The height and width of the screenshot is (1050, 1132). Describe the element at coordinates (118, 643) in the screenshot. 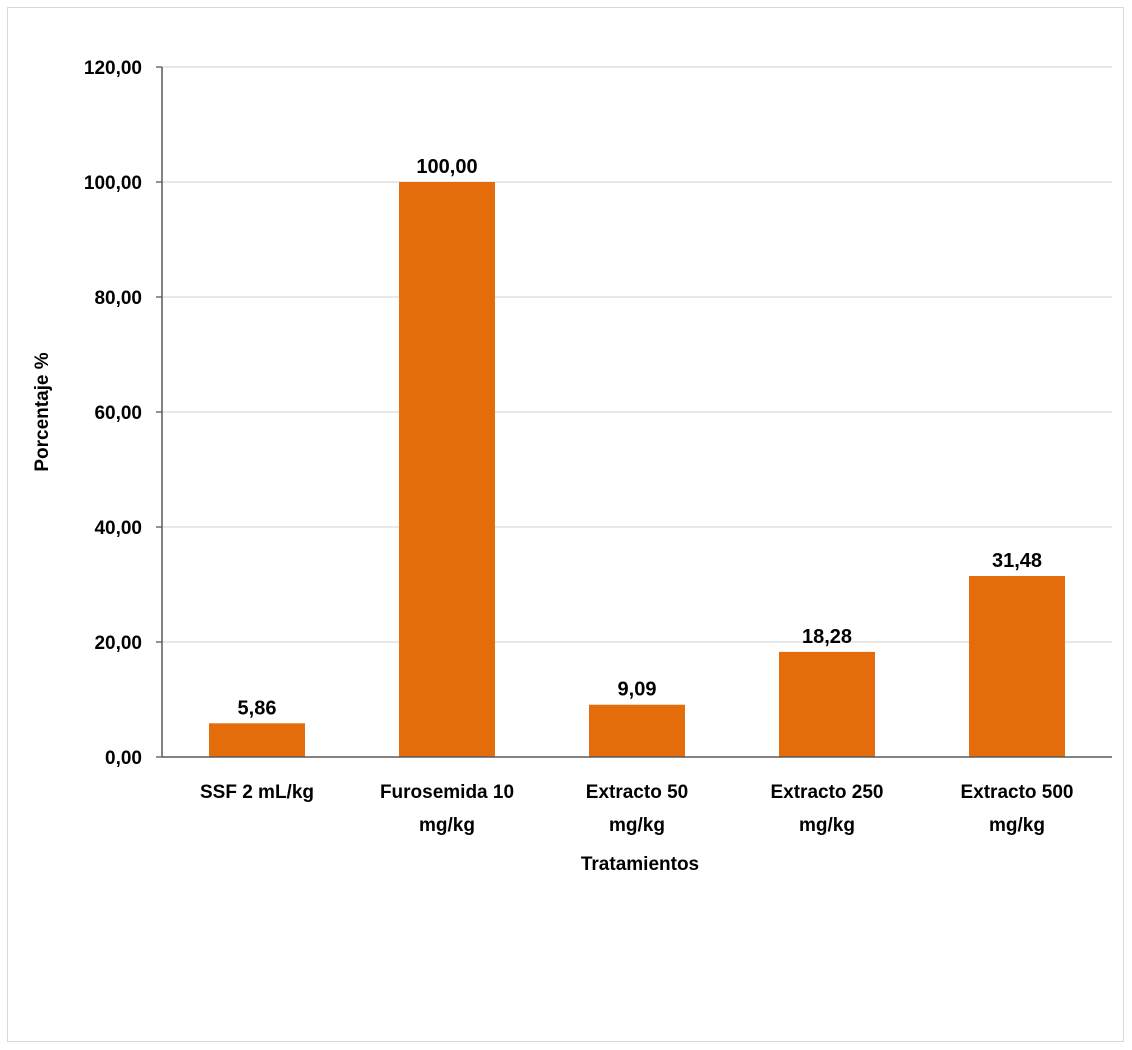

I see `y-tick-label: 20,00` at that location.